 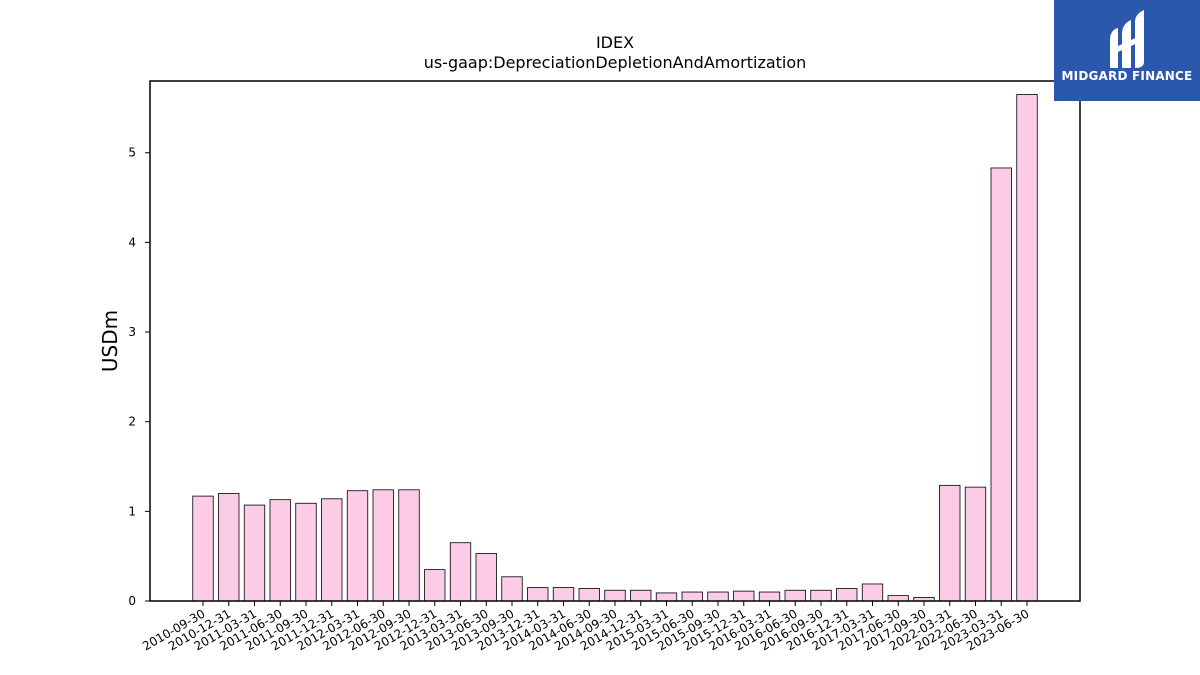 What do you see at coordinates (139, 377) in the screenshot?
I see `y-axis: 0 1 2 3 4 5` at bounding box center [139, 377].